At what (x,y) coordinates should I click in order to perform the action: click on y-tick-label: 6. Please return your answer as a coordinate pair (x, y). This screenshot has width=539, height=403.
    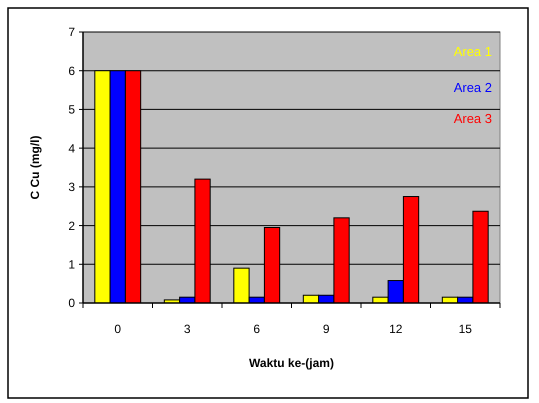
    Looking at the image, I should click on (72, 71).